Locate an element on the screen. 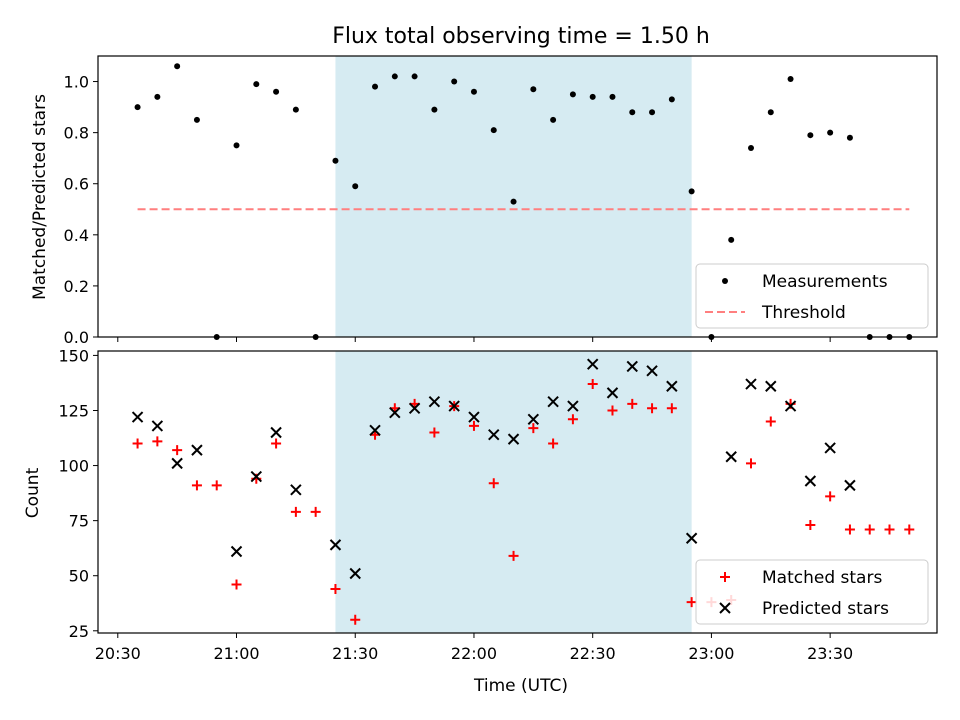 This screenshot has width=960, height=720. y-tick-label: 0.2 is located at coordinates (76, 286).